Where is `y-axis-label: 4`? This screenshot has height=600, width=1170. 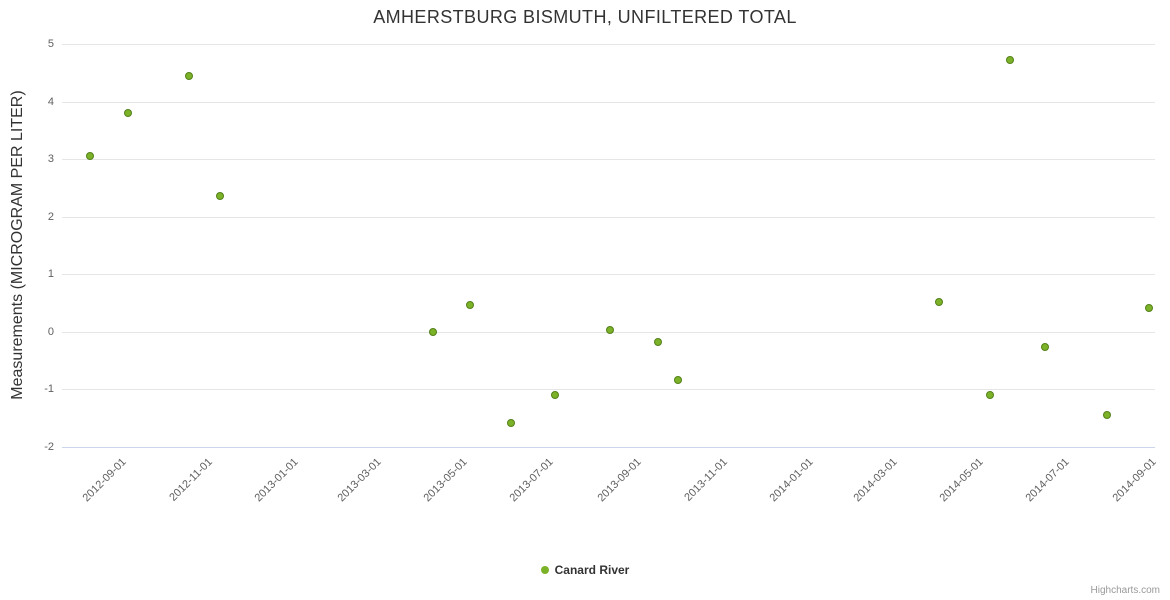
y-axis-label: 4 is located at coordinates (50, 101).